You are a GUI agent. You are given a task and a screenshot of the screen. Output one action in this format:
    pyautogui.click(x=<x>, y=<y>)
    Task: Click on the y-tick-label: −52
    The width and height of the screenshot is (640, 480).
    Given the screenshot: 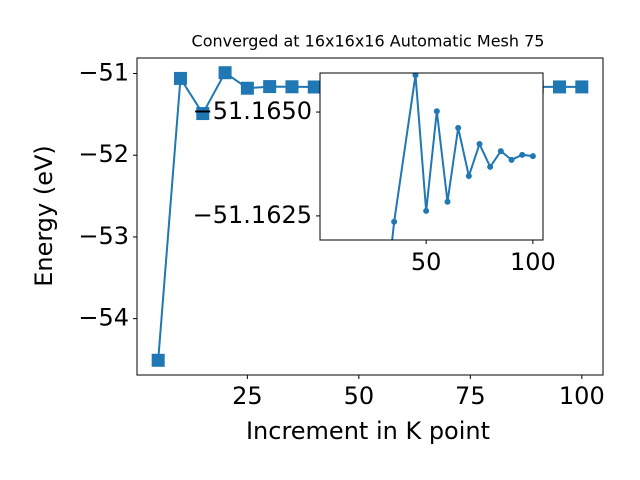 What is the action you would take?
    pyautogui.click(x=103, y=154)
    